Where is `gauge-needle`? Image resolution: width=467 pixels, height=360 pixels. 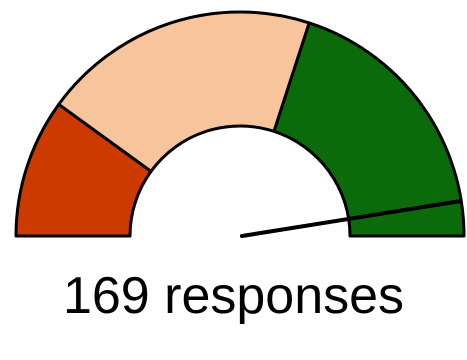
gauge-needle is located at coordinates (351, 218).